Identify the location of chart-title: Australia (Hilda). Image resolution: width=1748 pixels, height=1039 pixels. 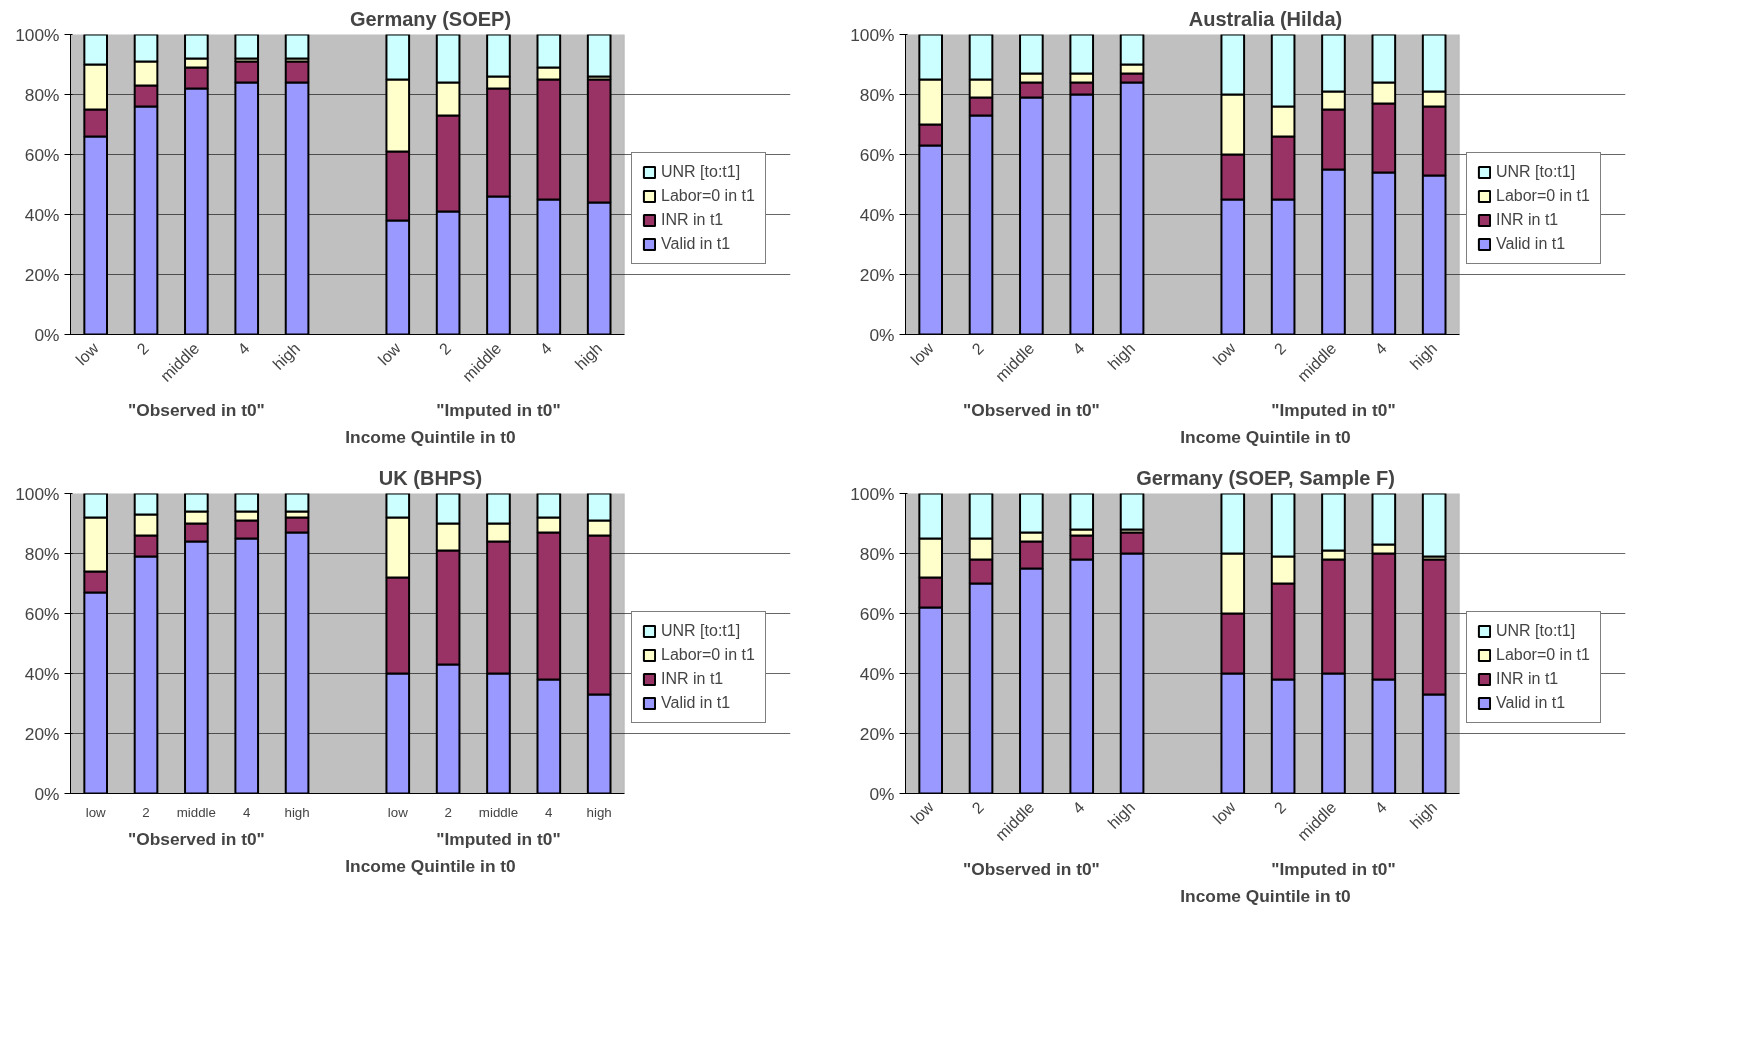
(1265, 18).